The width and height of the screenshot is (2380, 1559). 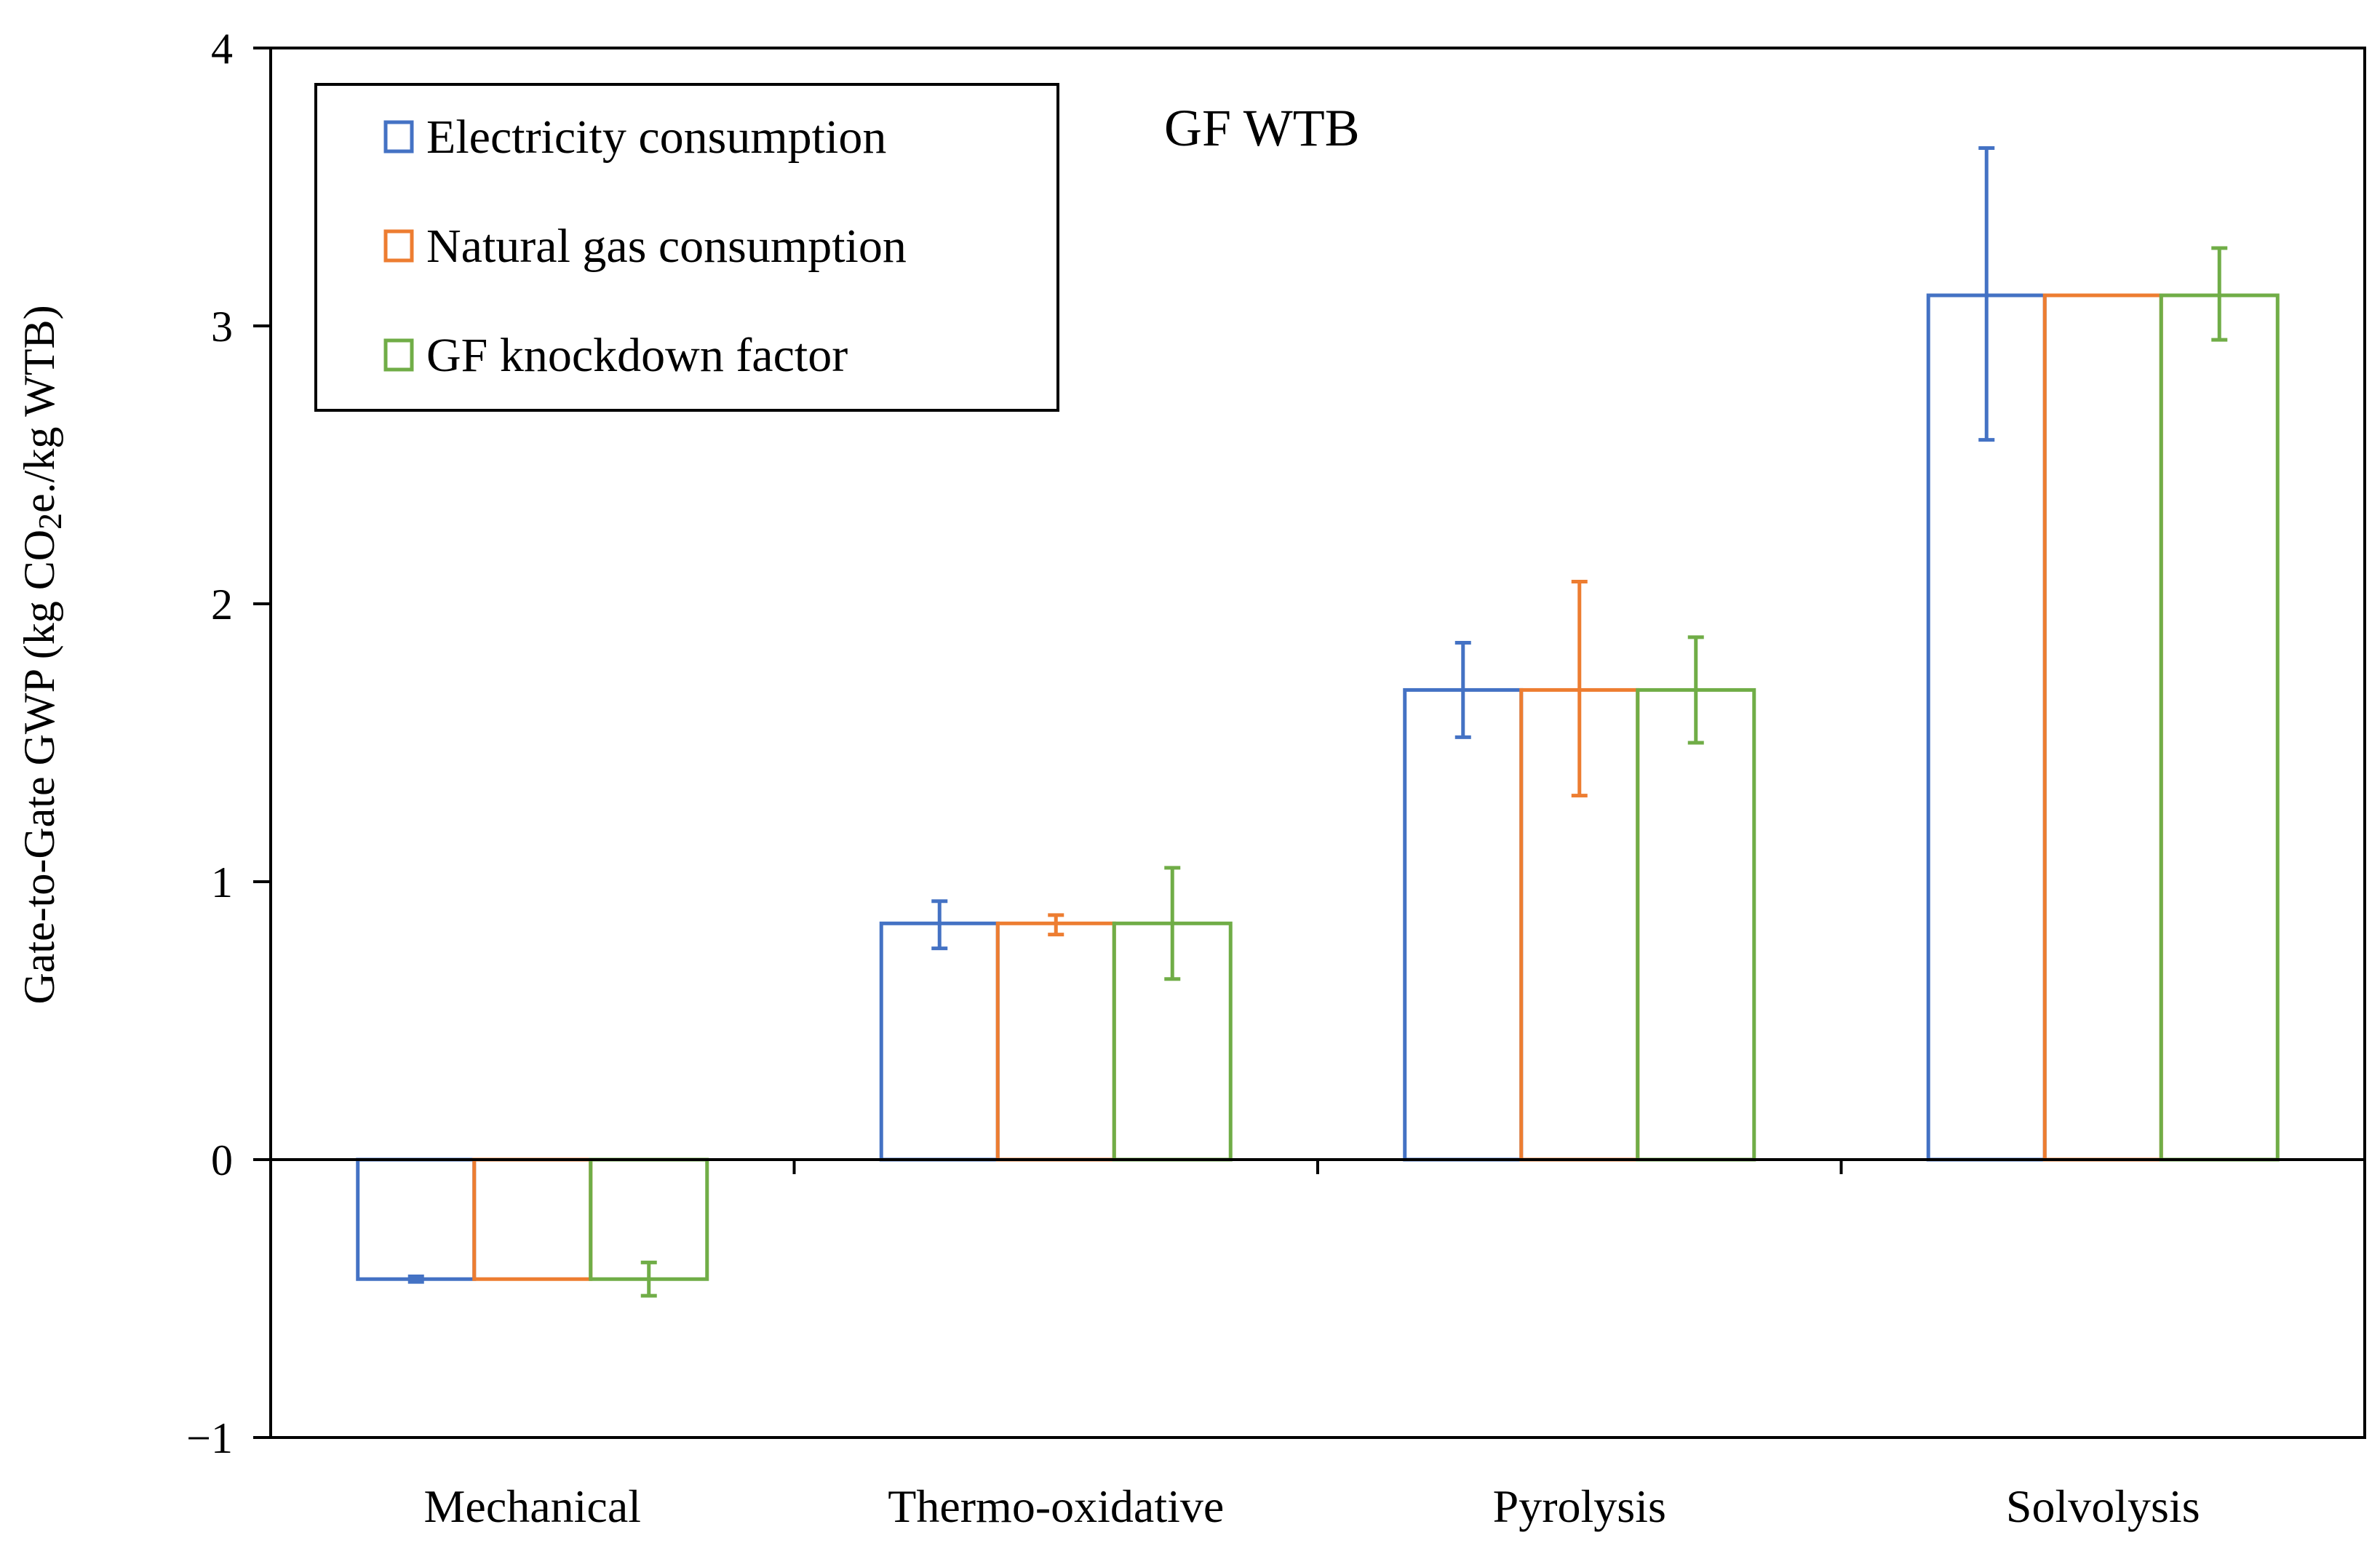 I want to click on legend-label-0: Electricity consumption, so click(x=656, y=137).